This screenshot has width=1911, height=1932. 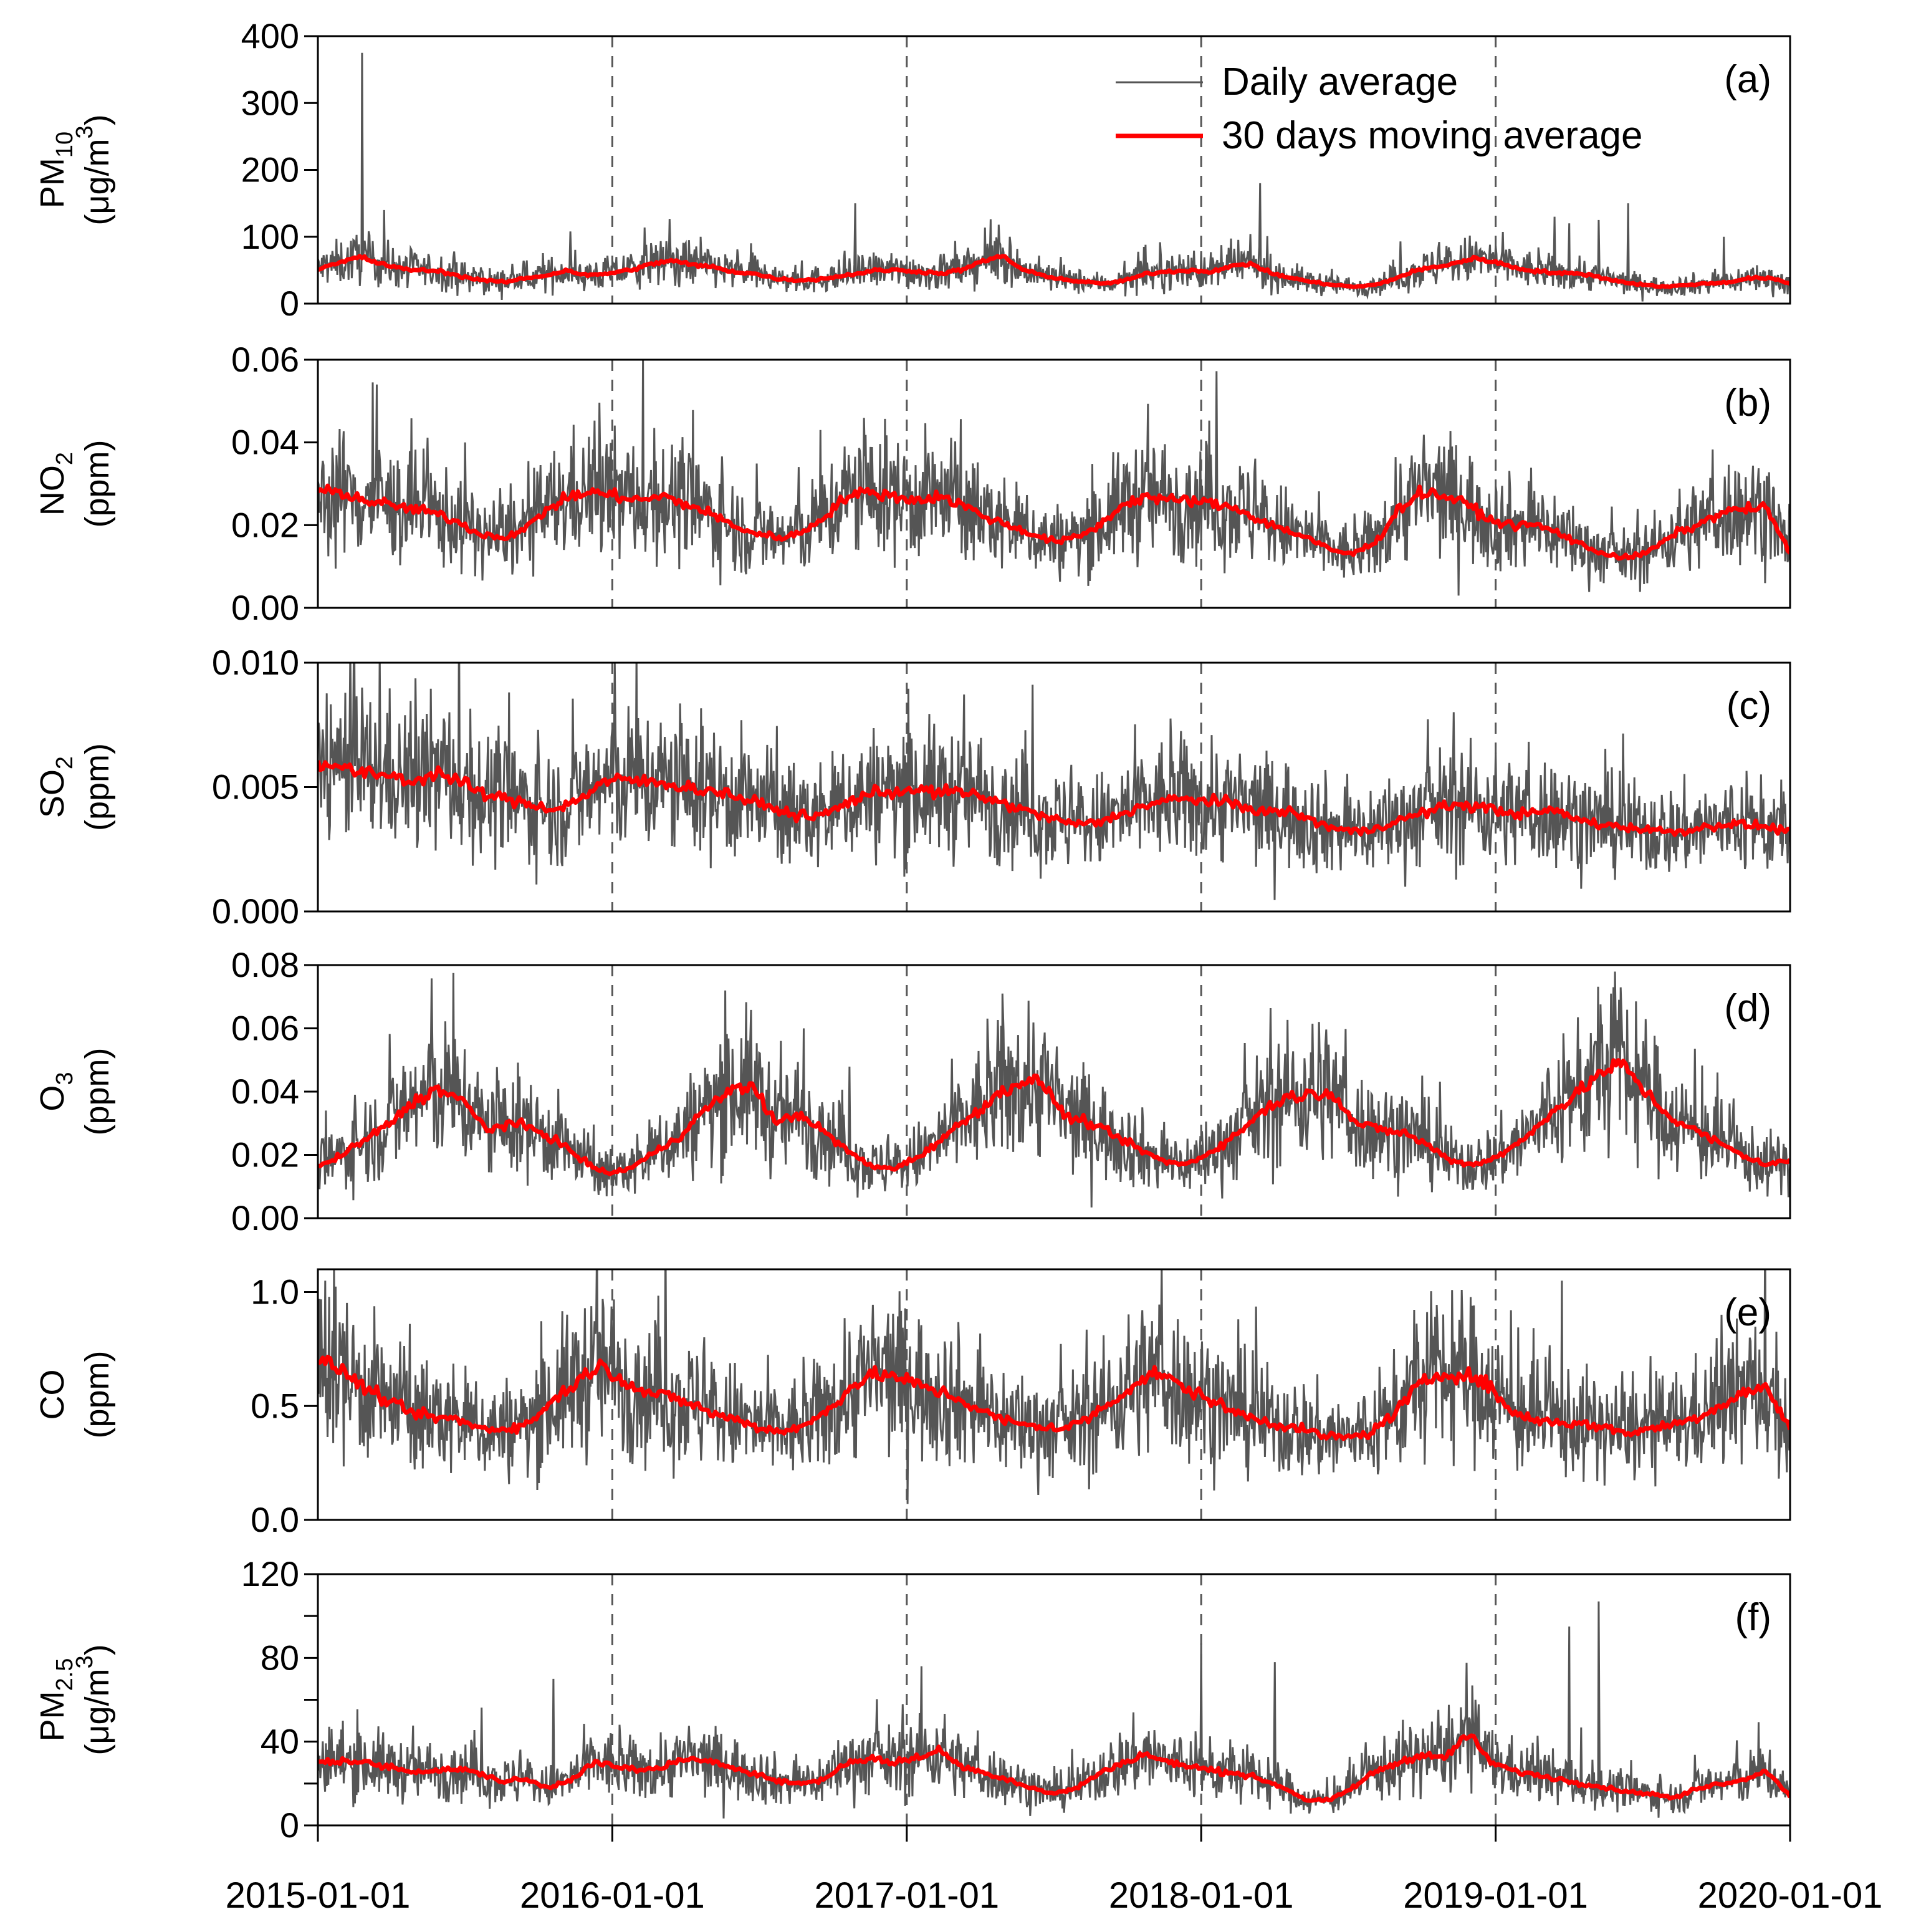 I want to click on y-axis-title-quantity: PM2.5, so click(x=56, y=1700).